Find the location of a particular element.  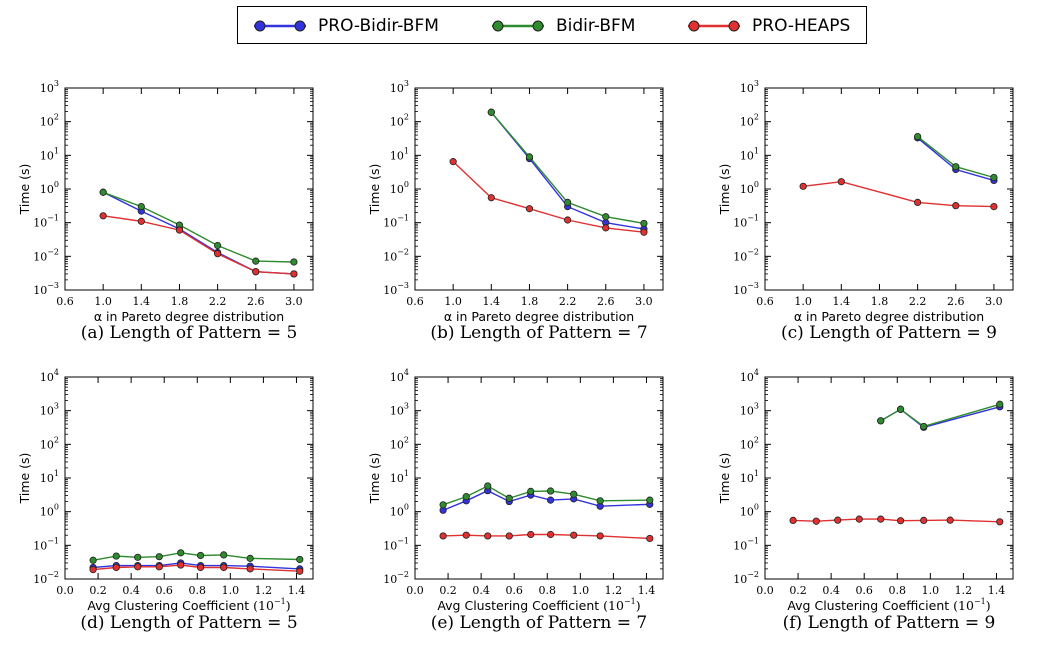

caption-e: (e) Length of Pattern = 7 is located at coordinates (539, 623).